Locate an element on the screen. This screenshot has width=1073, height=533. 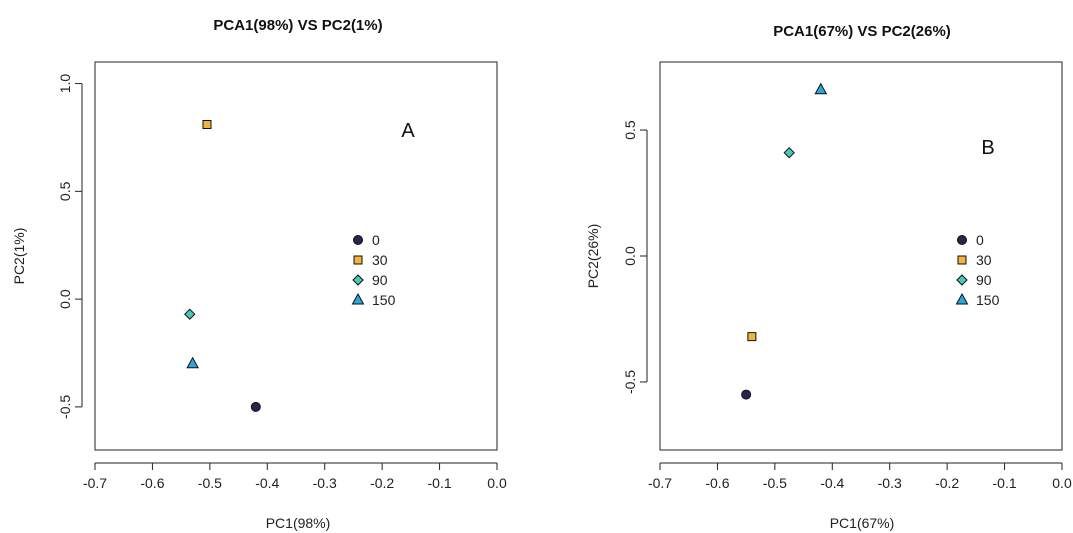
x-axis-label: PC1(98%) is located at coordinates (298, 523).